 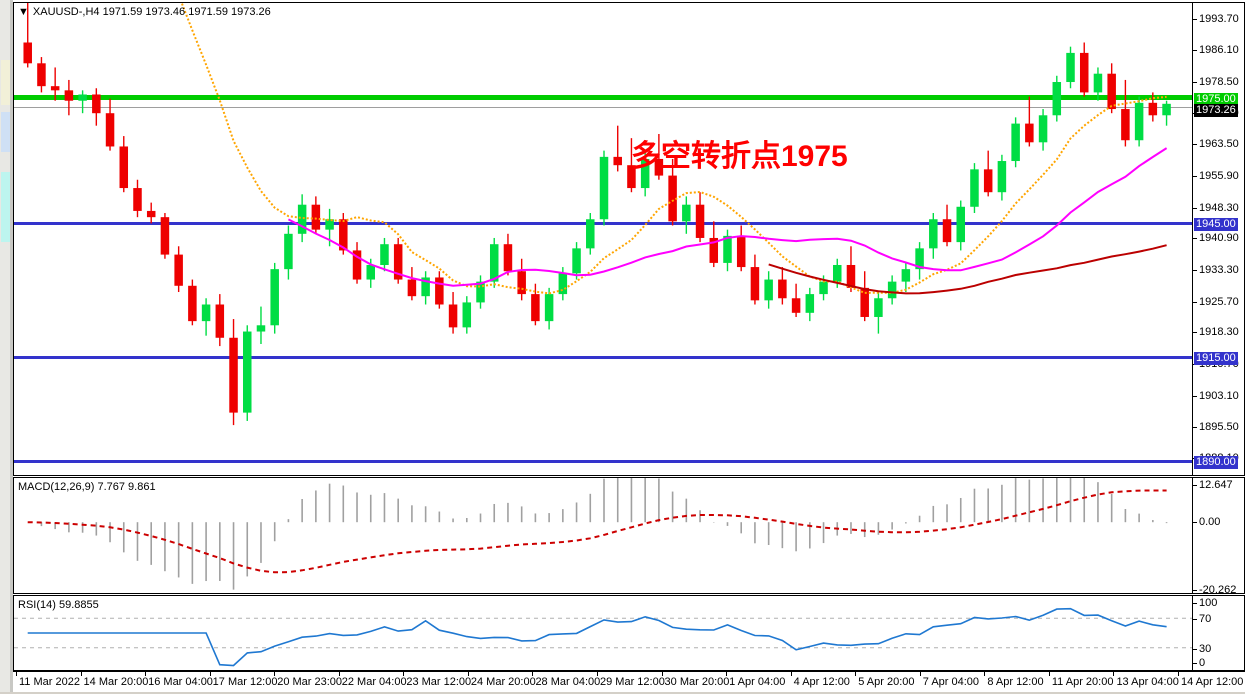 I want to click on chevron-down-icon: ▼, so click(x=23, y=12).